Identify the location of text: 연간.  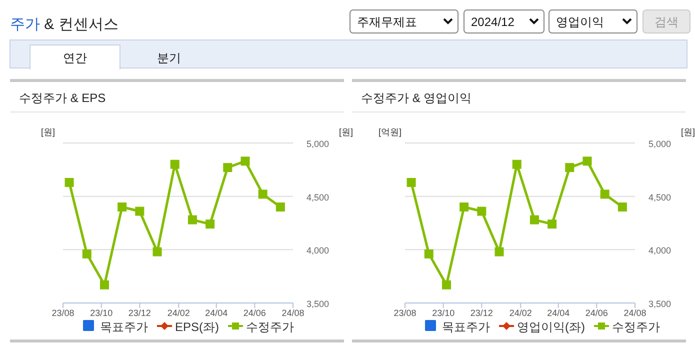
(75, 58).